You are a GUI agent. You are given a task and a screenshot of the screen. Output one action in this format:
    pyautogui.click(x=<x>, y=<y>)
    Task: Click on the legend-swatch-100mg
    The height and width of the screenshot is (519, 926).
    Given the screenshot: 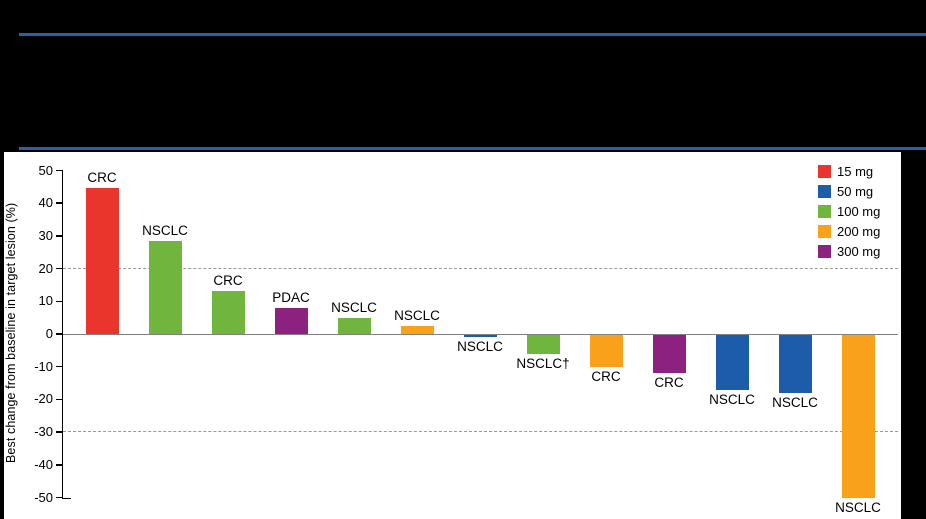 What is the action you would take?
    pyautogui.click(x=824, y=211)
    